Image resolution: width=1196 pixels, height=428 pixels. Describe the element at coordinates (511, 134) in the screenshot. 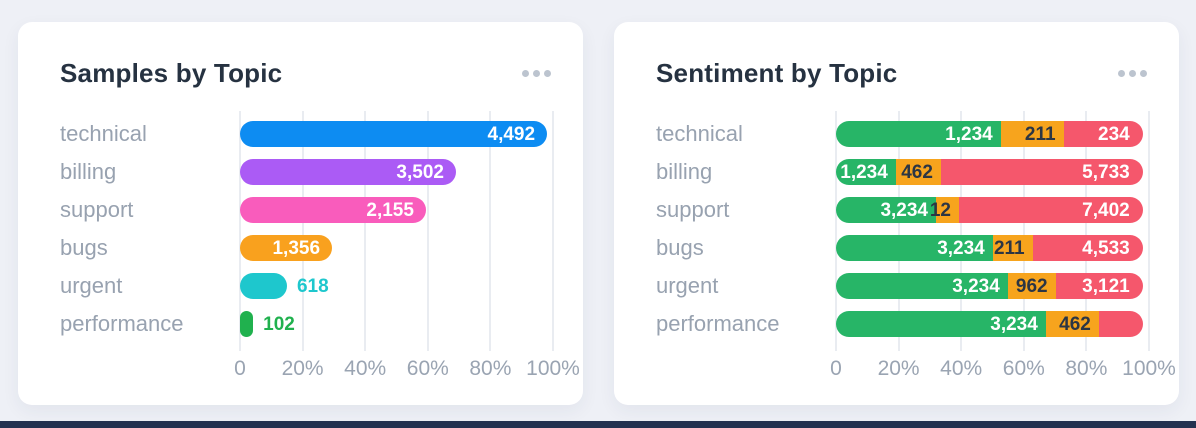

I see `bar-value: 4,492` at that location.